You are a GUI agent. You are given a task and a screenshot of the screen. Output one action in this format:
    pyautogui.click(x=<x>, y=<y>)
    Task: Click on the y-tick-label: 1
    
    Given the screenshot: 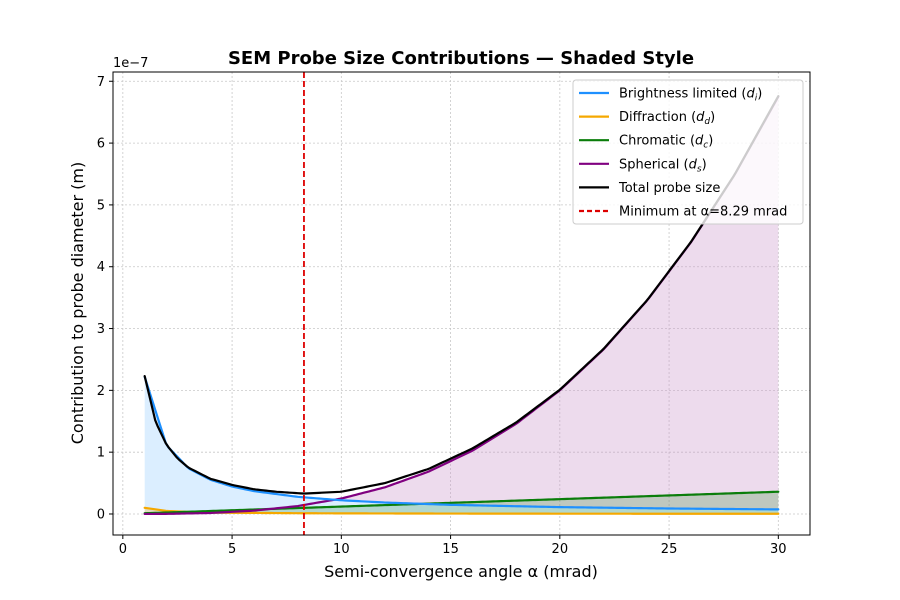 What is the action you would take?
    pyautogui.click(x=101, y=453)
    